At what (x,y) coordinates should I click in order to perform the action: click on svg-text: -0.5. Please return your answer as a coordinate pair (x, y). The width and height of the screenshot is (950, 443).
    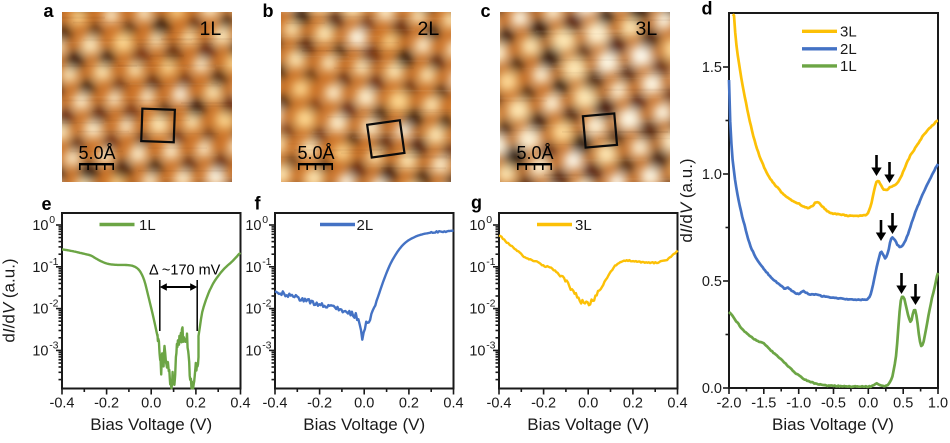
    Looking at the image, I should click on (833, 404).